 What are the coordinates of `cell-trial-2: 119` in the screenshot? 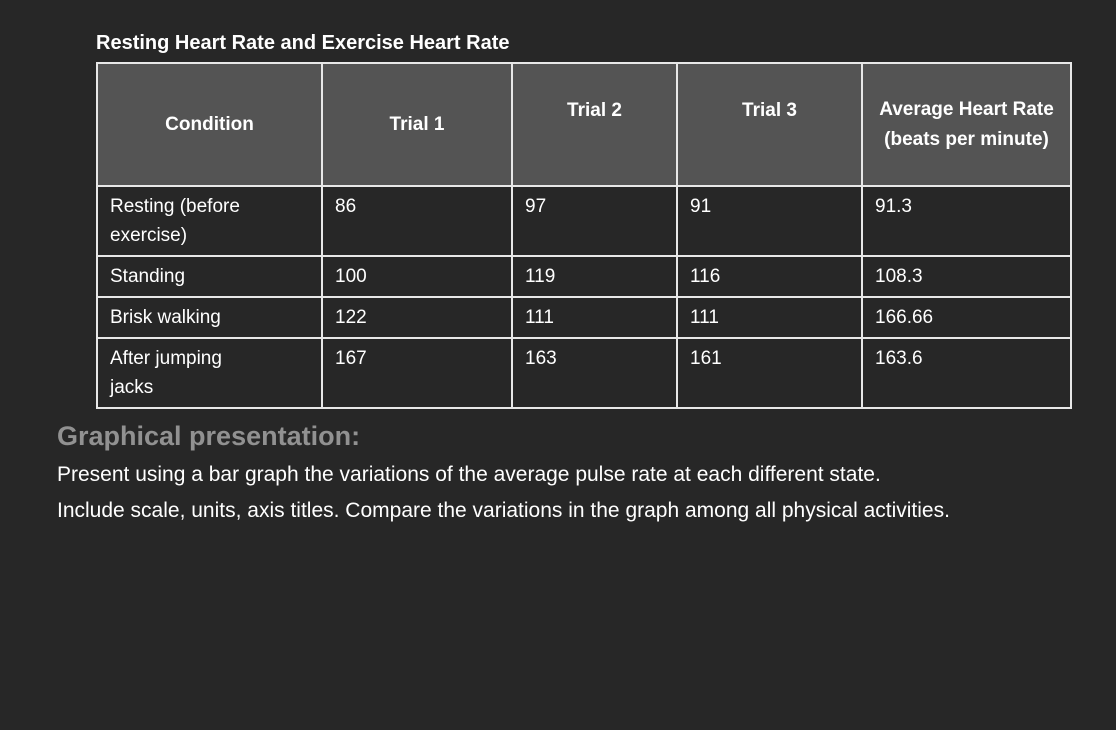 It's located at (594, 276).